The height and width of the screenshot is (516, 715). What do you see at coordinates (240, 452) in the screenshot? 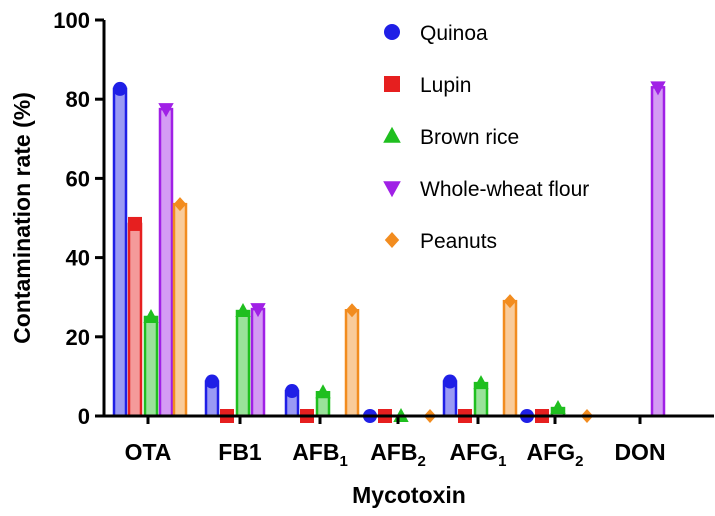
I see `x-tick-label: FB1` at bounding box center [240, 452].